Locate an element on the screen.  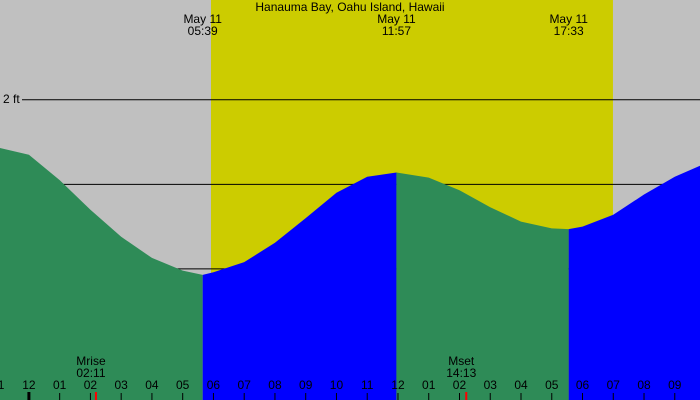
moon-event-label: Mset is located at coordinates (461, 361).